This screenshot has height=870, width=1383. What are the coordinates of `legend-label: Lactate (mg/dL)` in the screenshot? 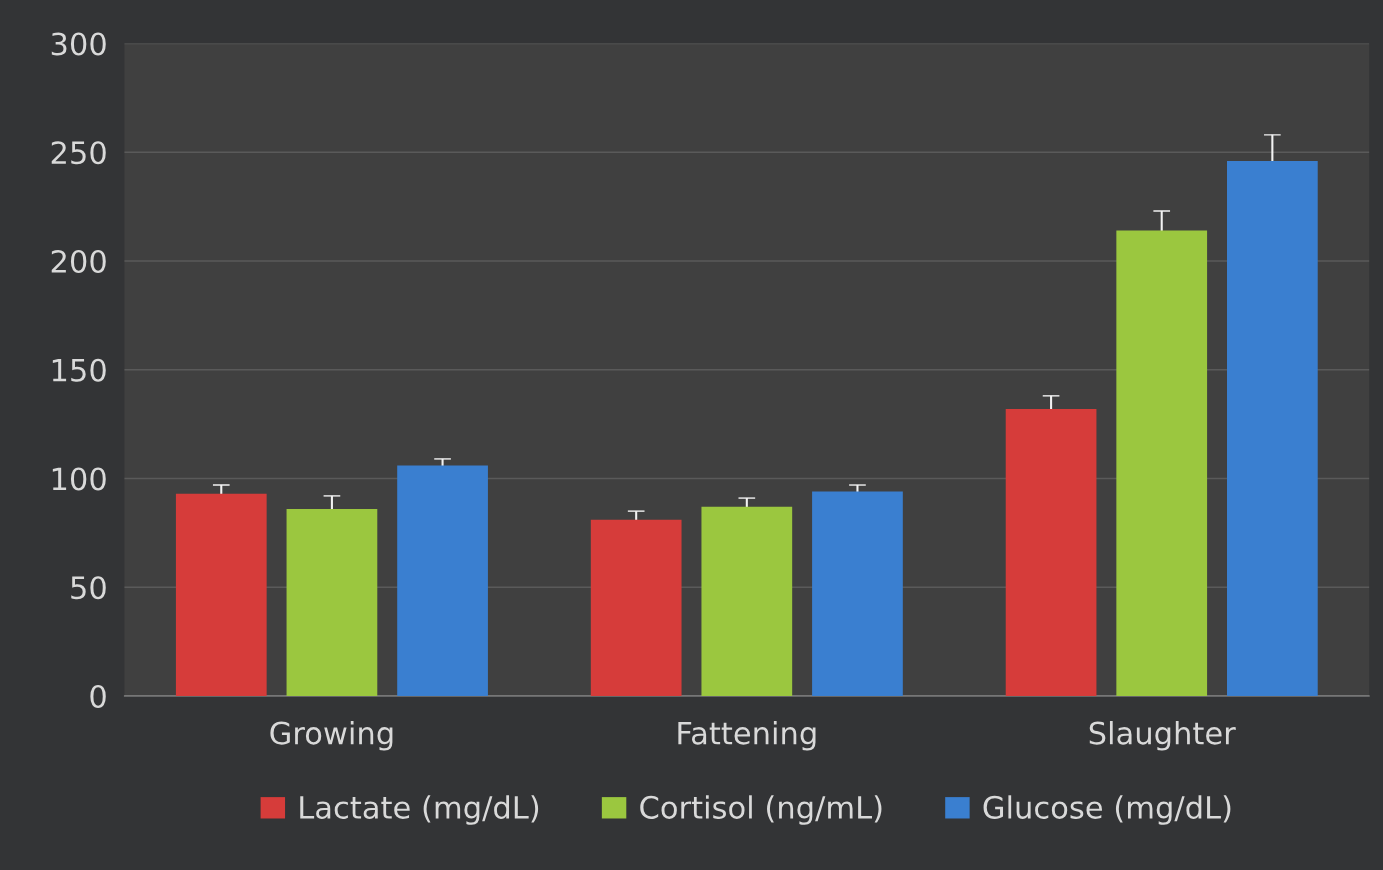 It's located at (419, 810).